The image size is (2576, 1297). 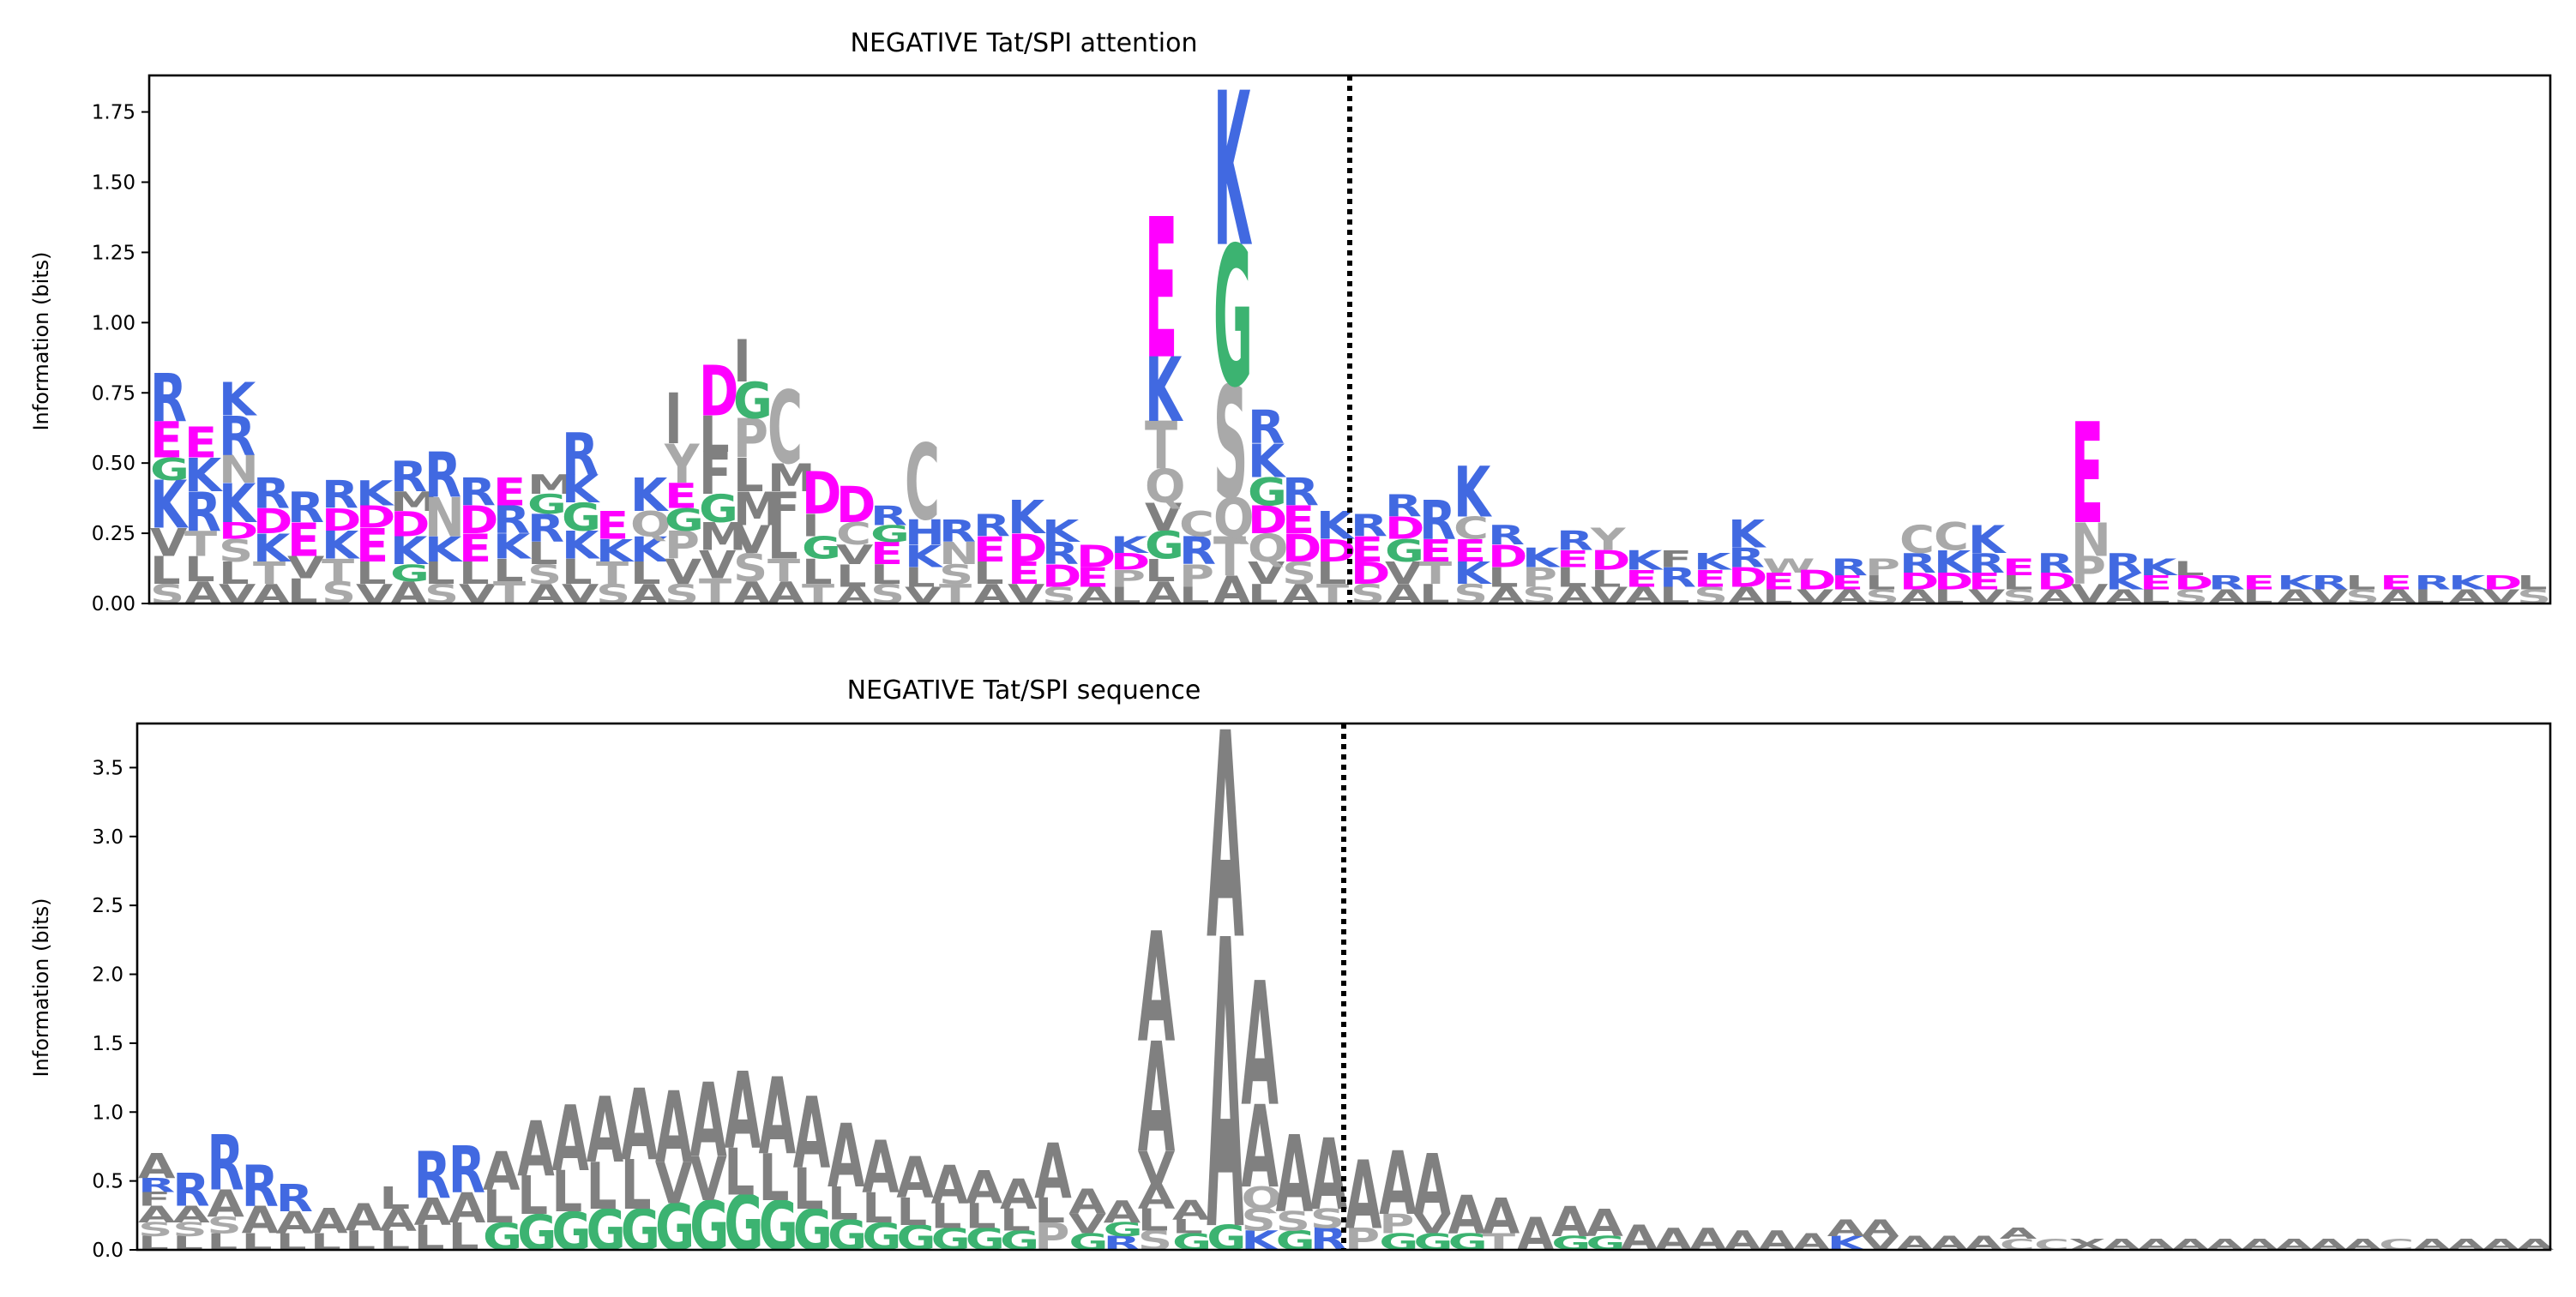 What do you see at coordinates (1024, 691) in the screenshot?
I see `panel-title: NEGATIVE Tat/SPI sequence` at bounding box center [1024, 691].